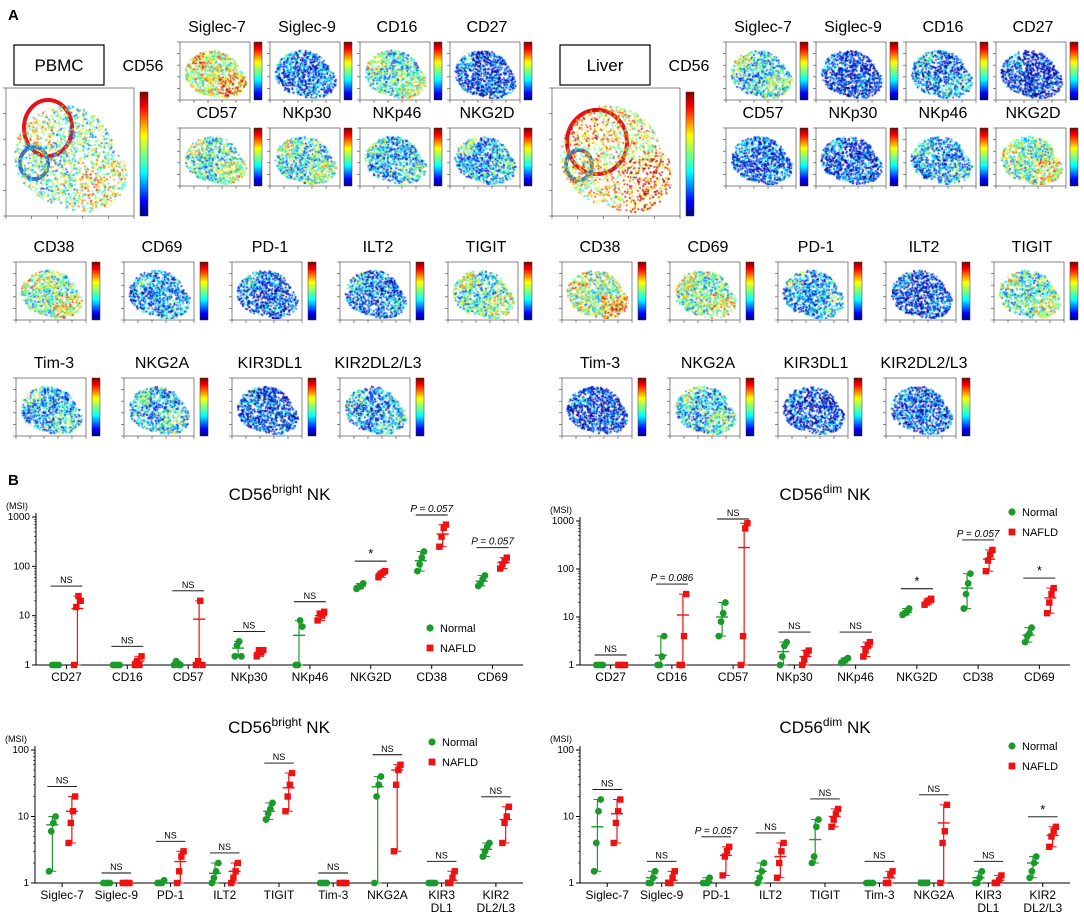 This screenshot has width=1084, height=920. Describe the element at coordinates (855, 677) in the screenshot. I see `x-tick-label: NKp46` at that location.